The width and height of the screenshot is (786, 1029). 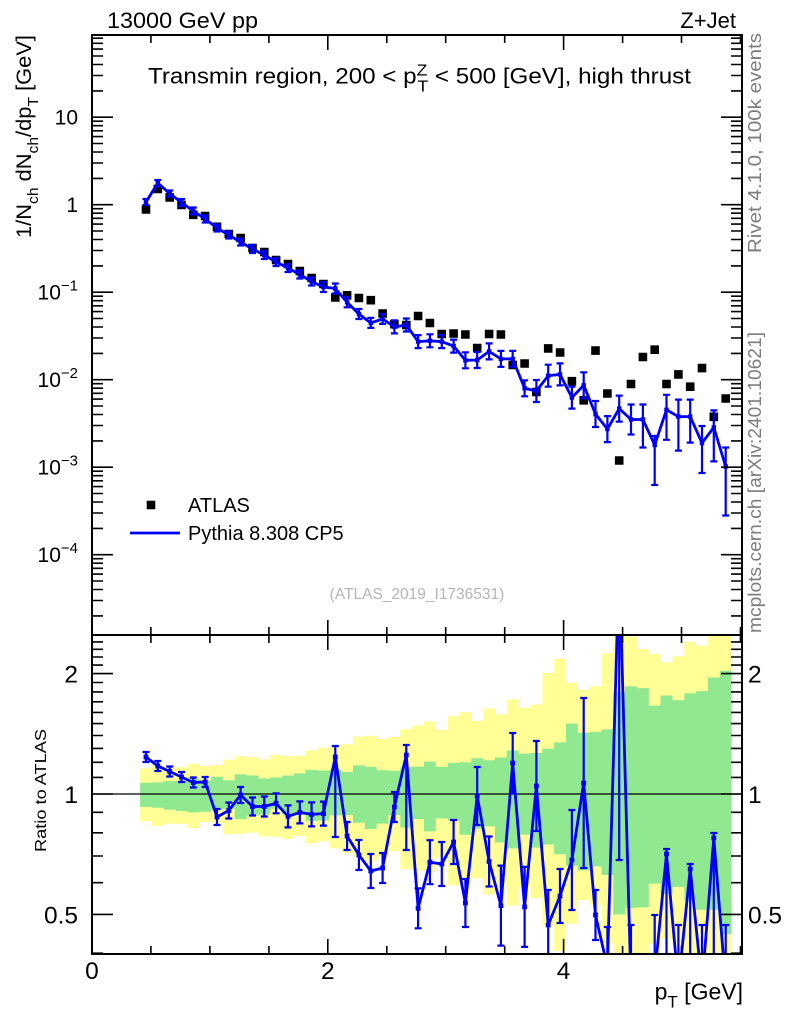 What do you see at coordinates (66, 118) in the screenshot?
I see `svg-text: 10` at bounding box center [66, 118].